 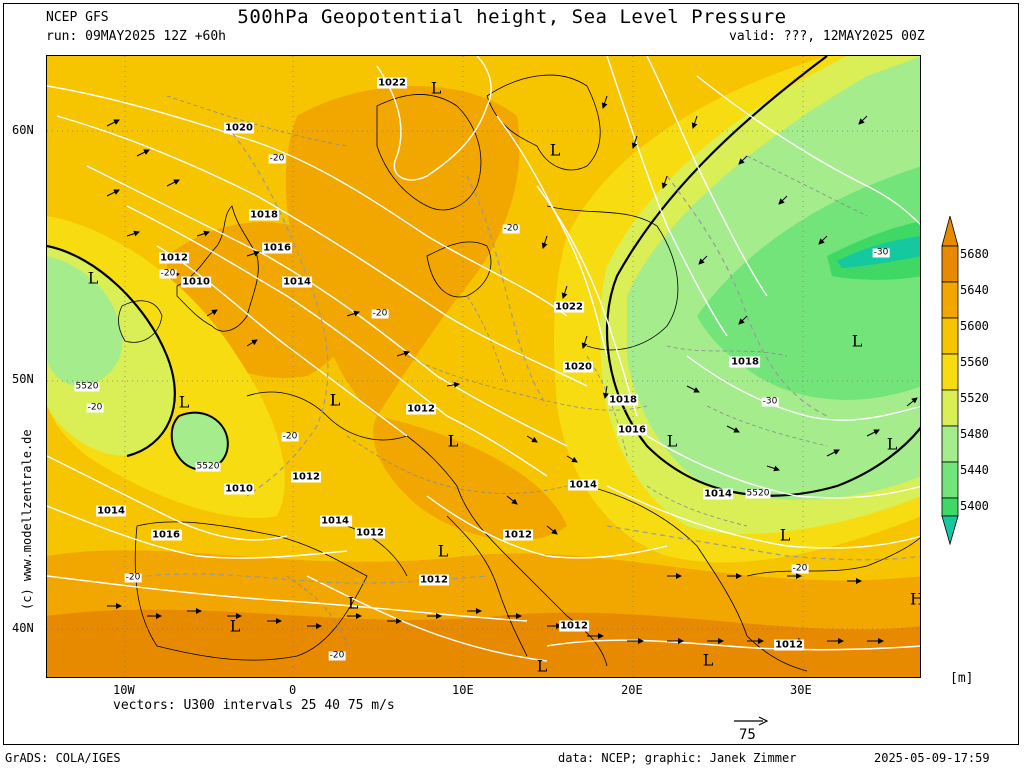 What do you see at coordinates (827, 36) in the screenshot?
I see `valid-label: valid: ???, 12MAY2025 00Z` at bounding box center [827, 36].